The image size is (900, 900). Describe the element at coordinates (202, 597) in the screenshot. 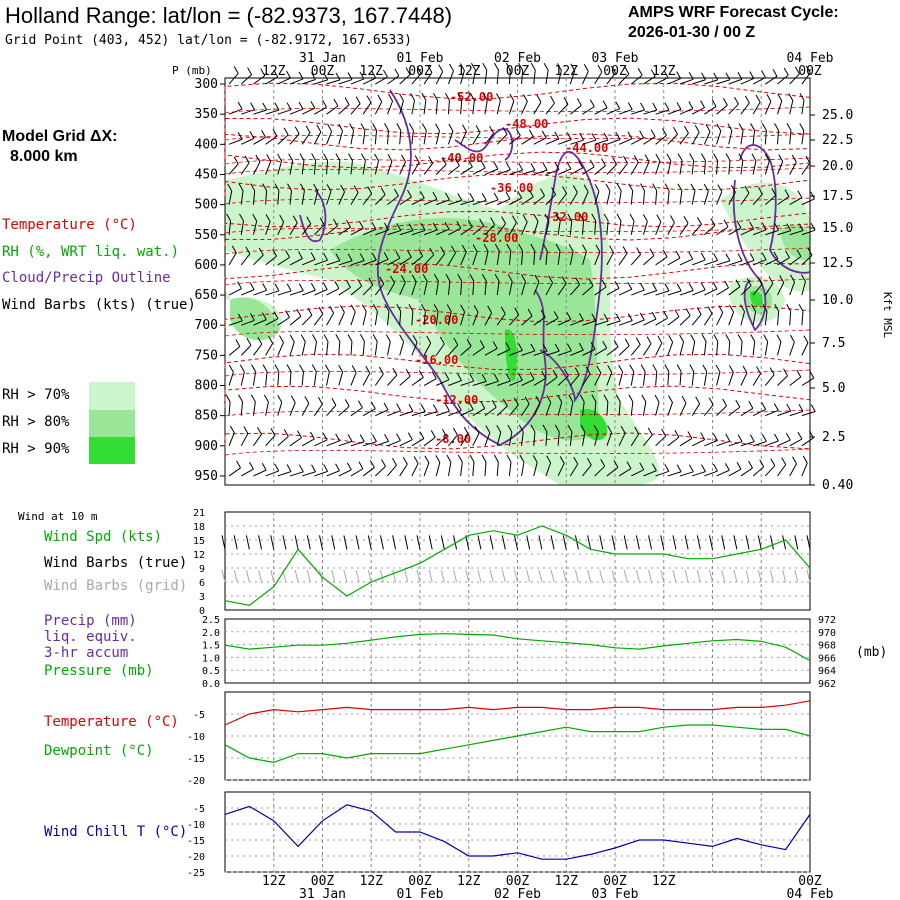

I see `wind-speed-tick-label: 3` at that location.